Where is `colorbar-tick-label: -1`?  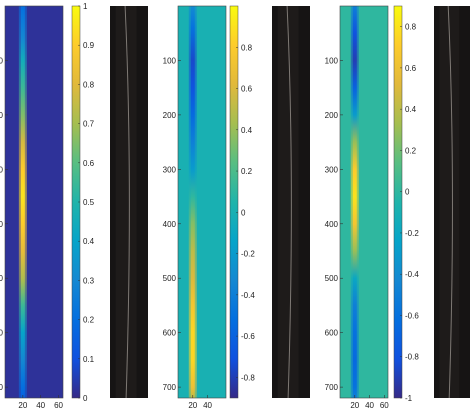
colorbar-tick-label: -1 is located at coordinates (409, 398).